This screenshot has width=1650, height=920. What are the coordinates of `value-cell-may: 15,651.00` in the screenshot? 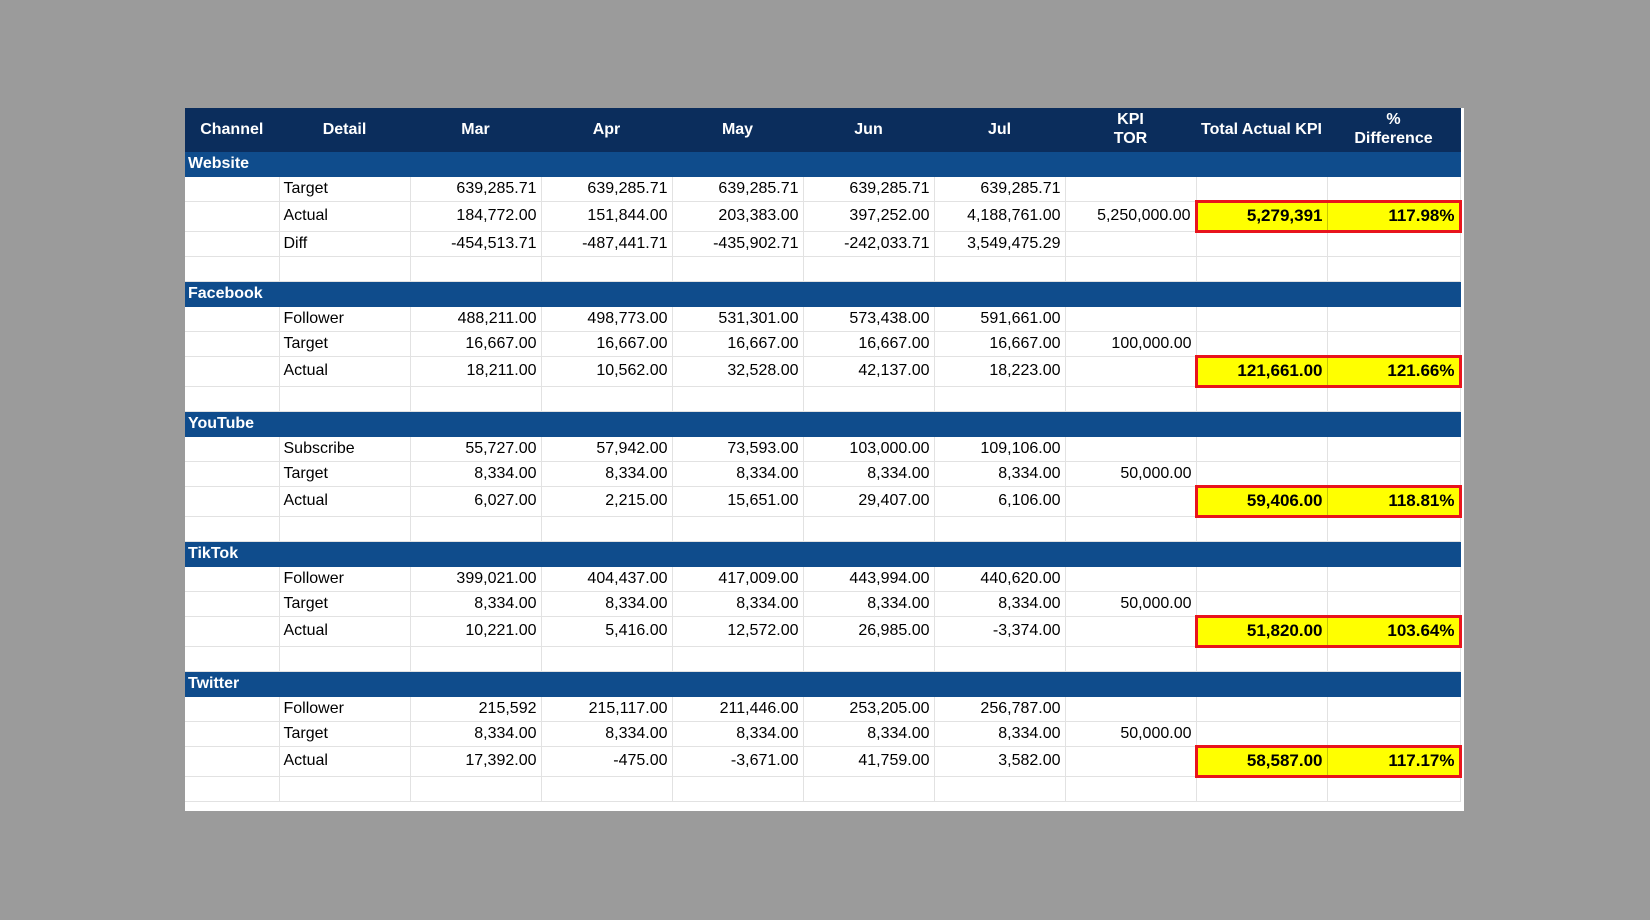 It's located at (738, 501).